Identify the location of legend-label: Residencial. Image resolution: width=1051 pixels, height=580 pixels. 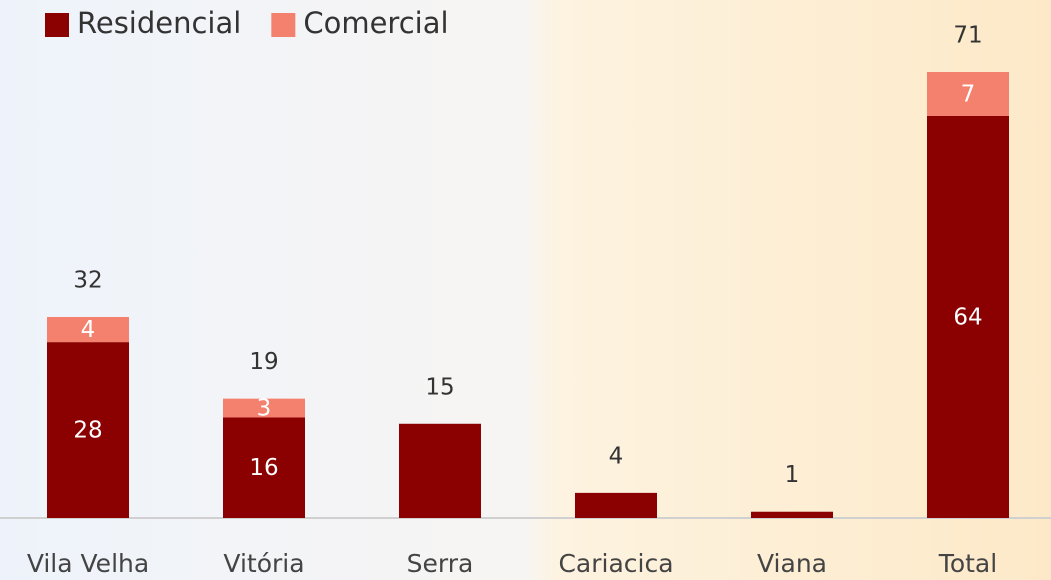
(159, 23).